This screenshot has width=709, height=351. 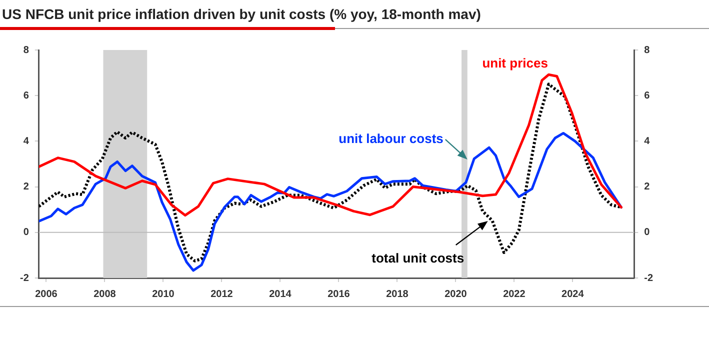 I want to click on y2-tick-label: 2, so click(x=647, y=187).